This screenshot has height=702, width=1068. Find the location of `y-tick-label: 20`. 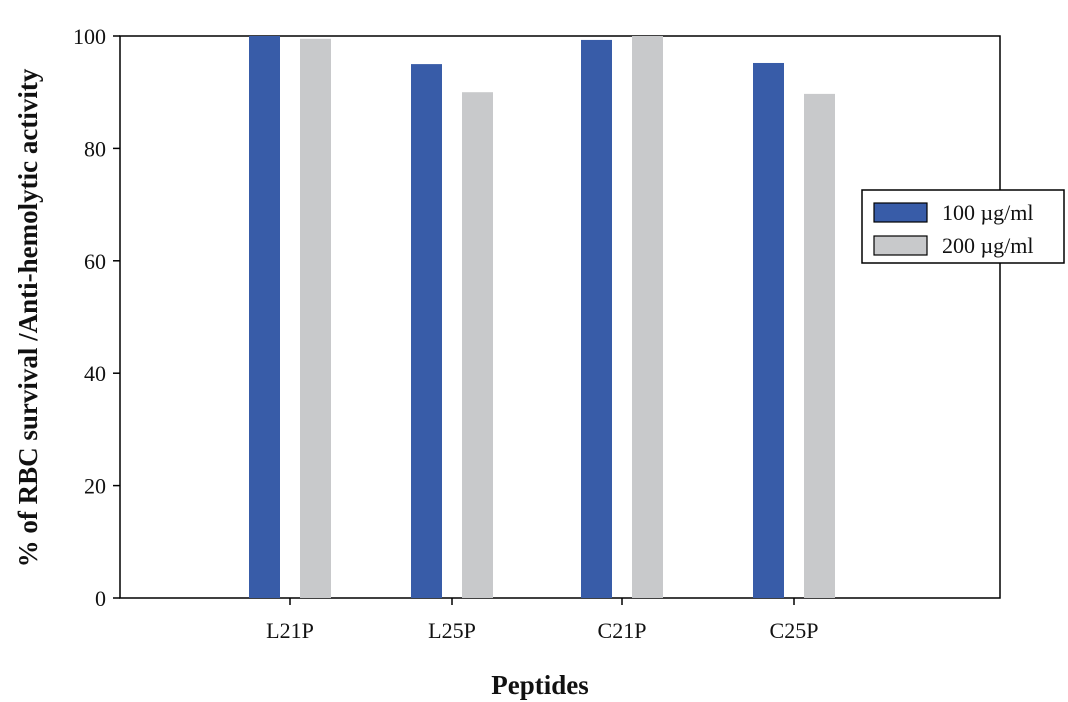

y-tick-label: 20 is located at coordinates (95, 486).